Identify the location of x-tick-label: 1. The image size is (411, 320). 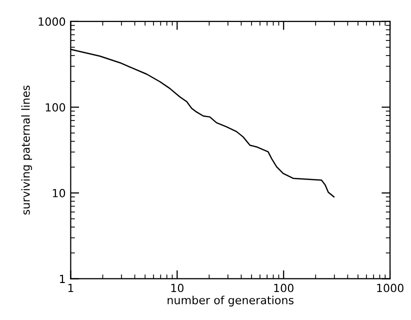
(71, 288).